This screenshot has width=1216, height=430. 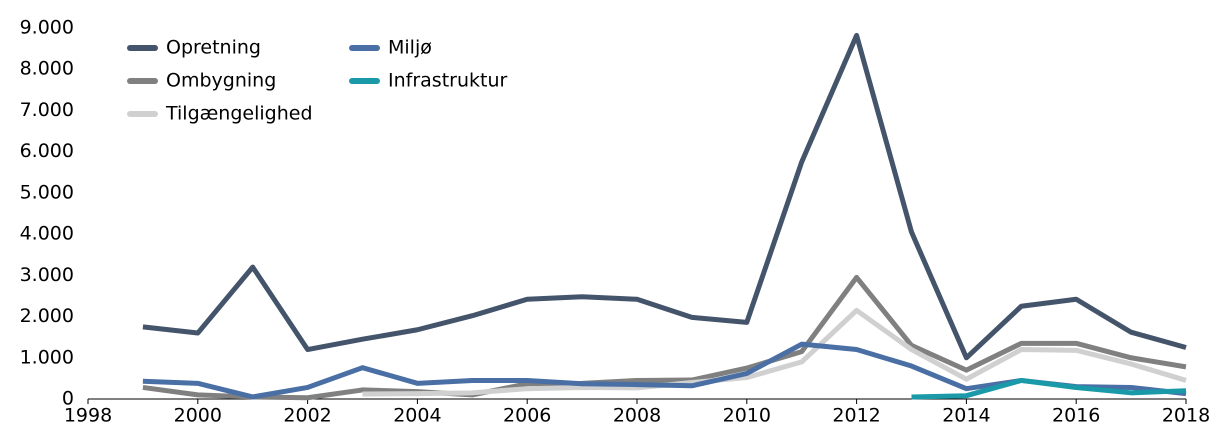 I want to click on x-tick-label: 2012, so click(x=856, y=416).